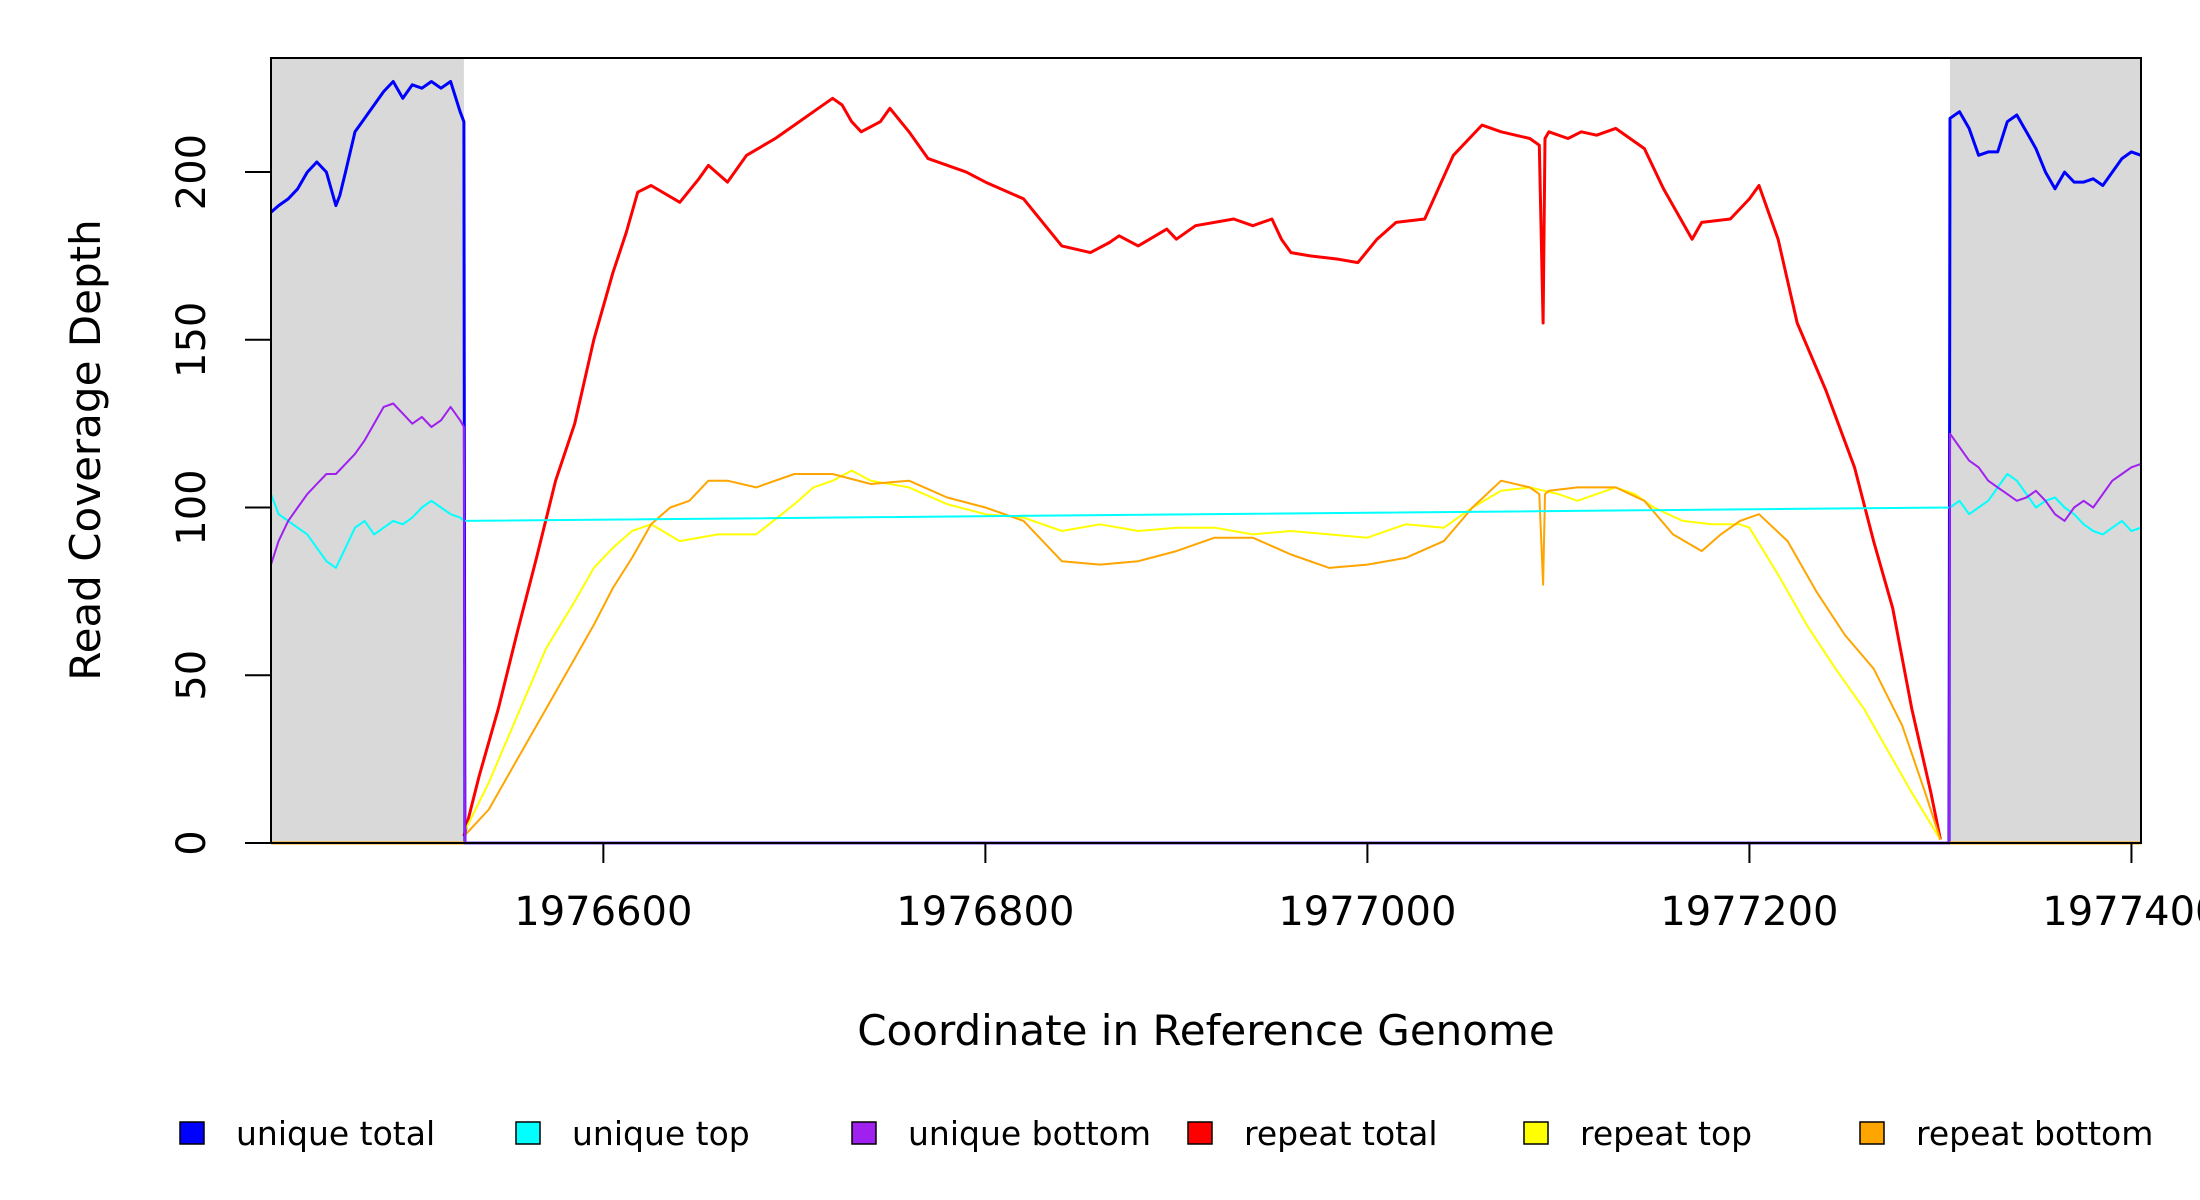 This screenshot has width=2200, height=1200. I want to click on legend-item-unique-top: unique top, so click(632, 1133).